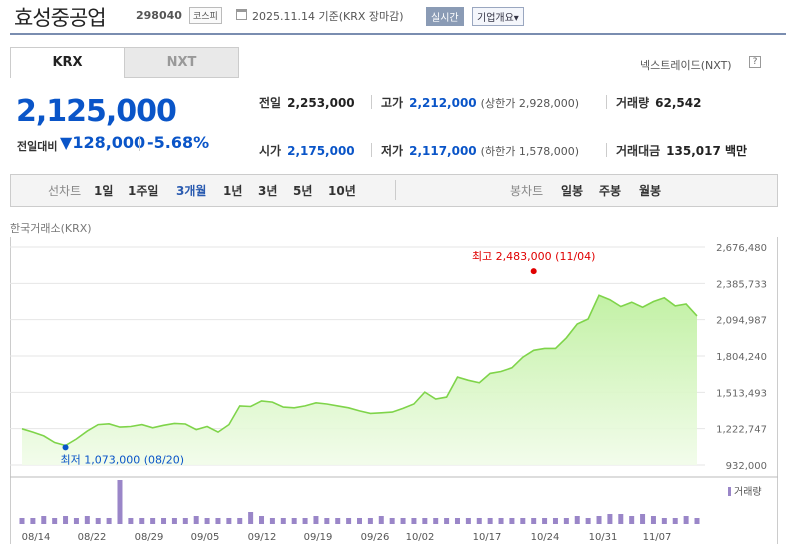 The height and width of the screenshot is (544, 788). Describe the element at coordinates (123, 459) in the screenshot. I see `min-label: 최저 1,073,000 (08/20)` at that location.